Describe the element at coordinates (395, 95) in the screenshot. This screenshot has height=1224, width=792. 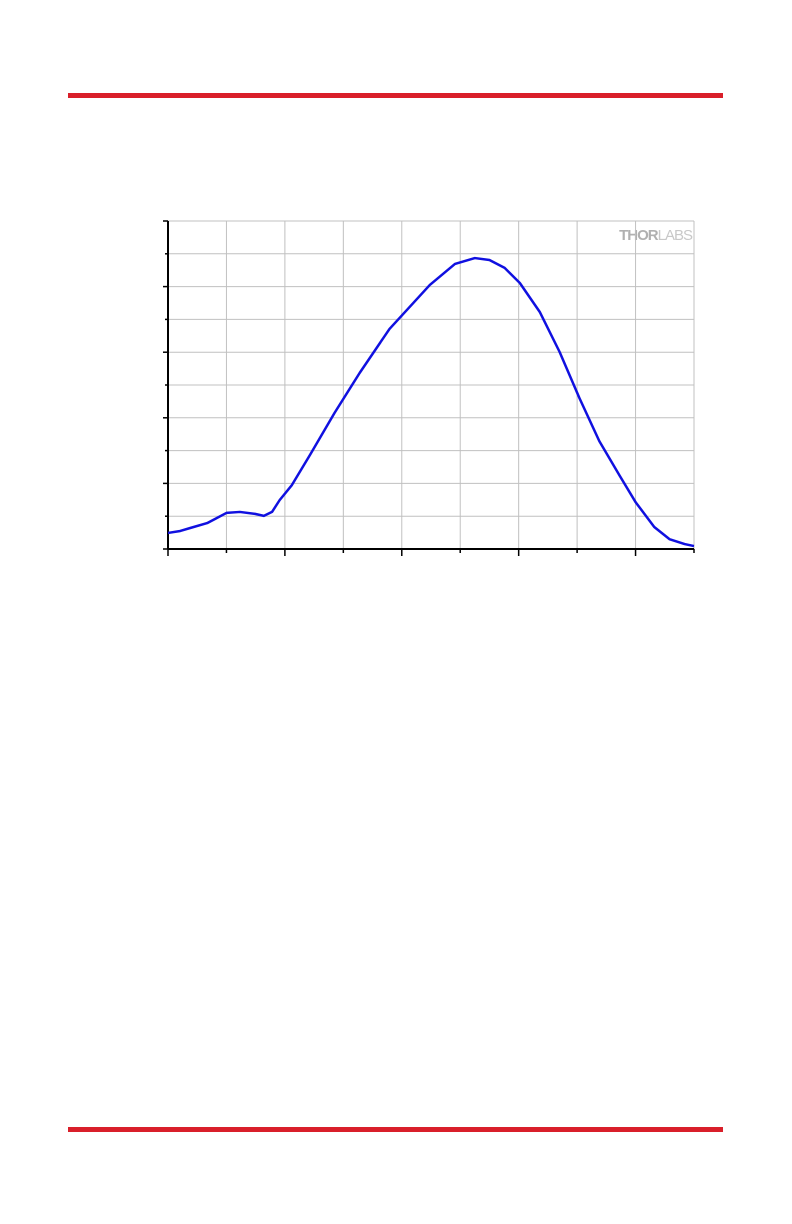
I see `header-rule` at that location.